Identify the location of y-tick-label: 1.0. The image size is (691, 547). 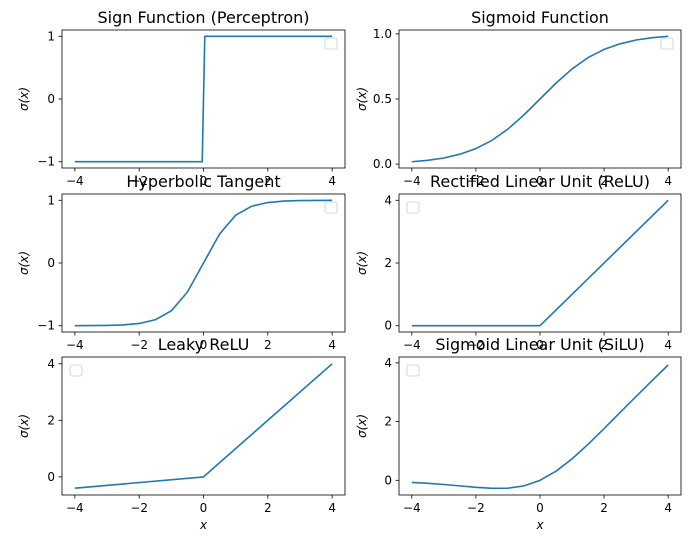
(382, 34).